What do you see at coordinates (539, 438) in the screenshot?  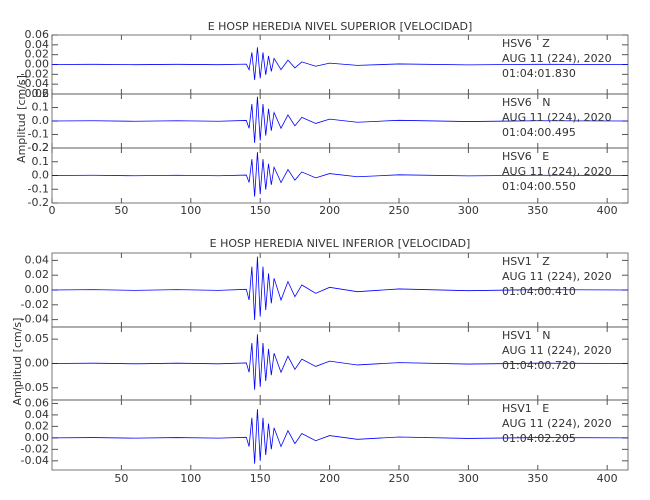 I see `time-label: 01:04:02.205` at bounding box center [539, 438].